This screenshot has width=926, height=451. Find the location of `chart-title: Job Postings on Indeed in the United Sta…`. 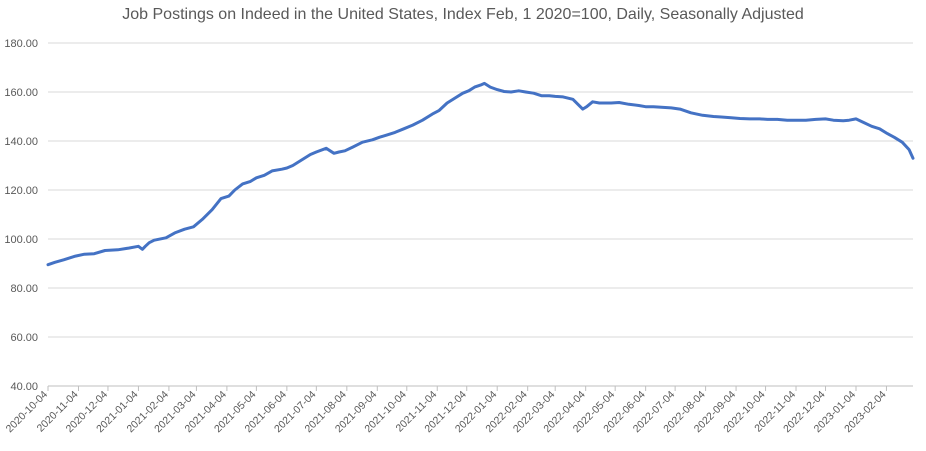

chart-title: Job Postings on Indeed in the United Sta… is located at coordinates (463, 14).